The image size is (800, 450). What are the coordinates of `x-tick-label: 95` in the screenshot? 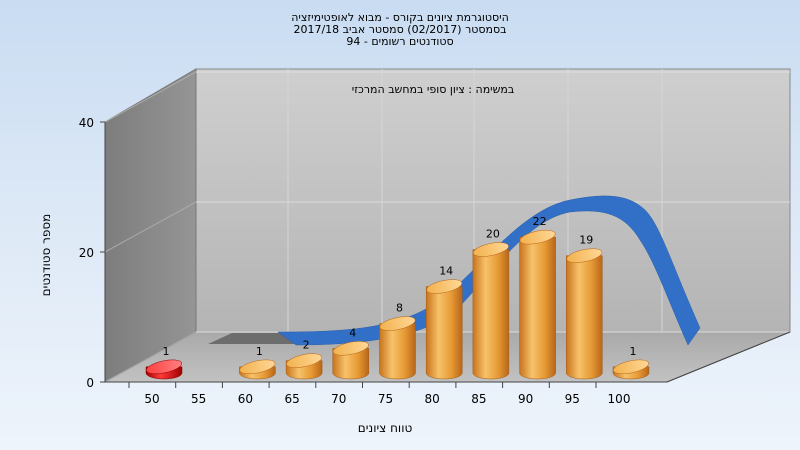 It's located at (572, 399).